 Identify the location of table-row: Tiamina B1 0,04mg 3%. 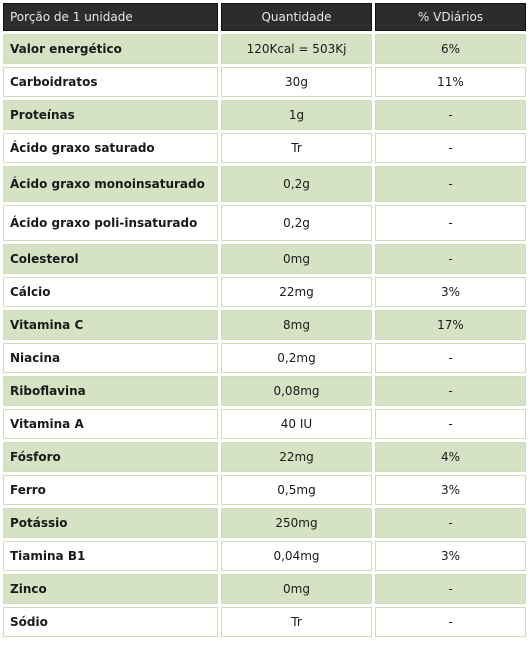
(264, 556).